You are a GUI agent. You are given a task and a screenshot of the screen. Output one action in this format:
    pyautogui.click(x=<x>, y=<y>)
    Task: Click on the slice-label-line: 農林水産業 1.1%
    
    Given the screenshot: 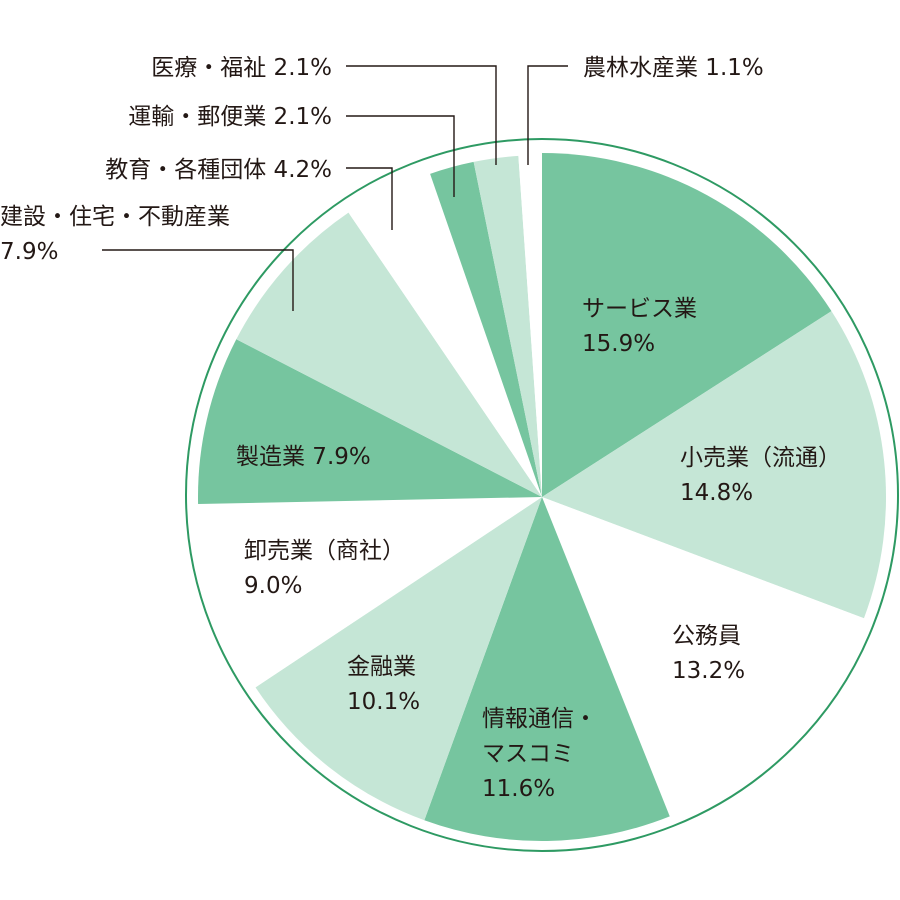 What is the action you would take?
    pyautogui.click(x=673, y=68)
    